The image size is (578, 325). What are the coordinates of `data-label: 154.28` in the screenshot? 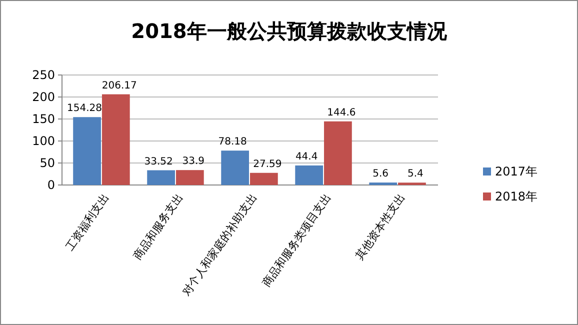 It's located at (84, 108).